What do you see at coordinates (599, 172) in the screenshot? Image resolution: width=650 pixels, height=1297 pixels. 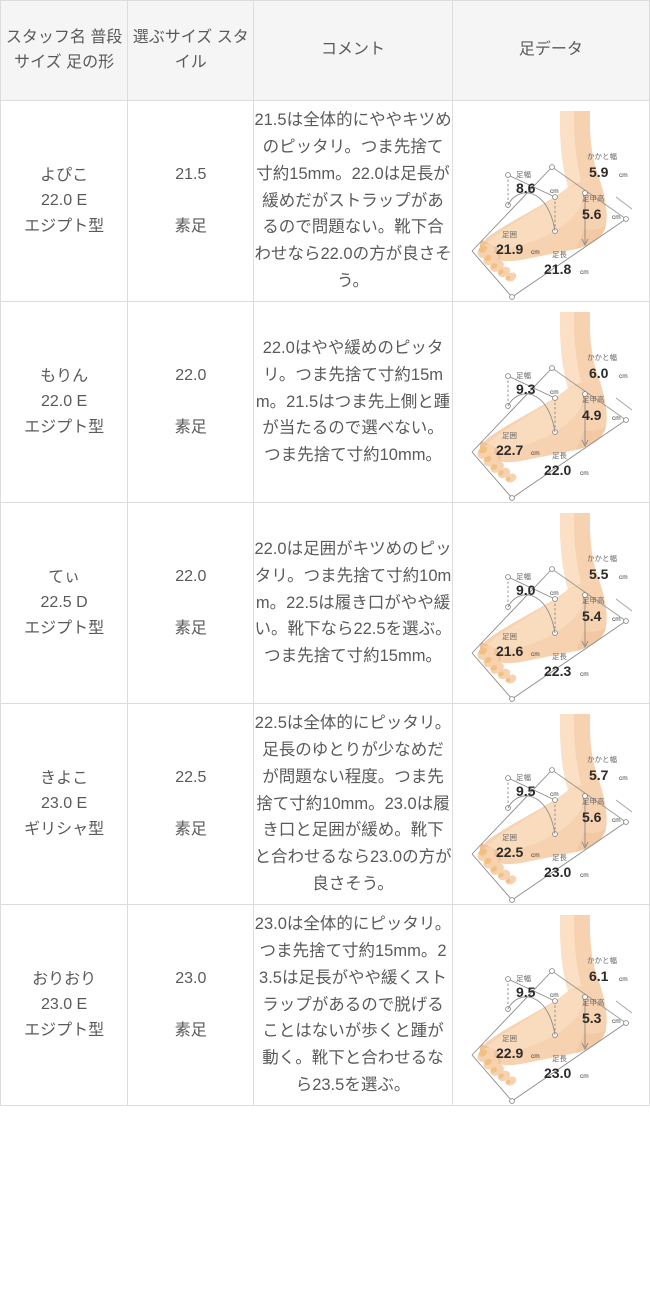 I see `value-heel-width: 5.9` at bounding box center [599, 172].